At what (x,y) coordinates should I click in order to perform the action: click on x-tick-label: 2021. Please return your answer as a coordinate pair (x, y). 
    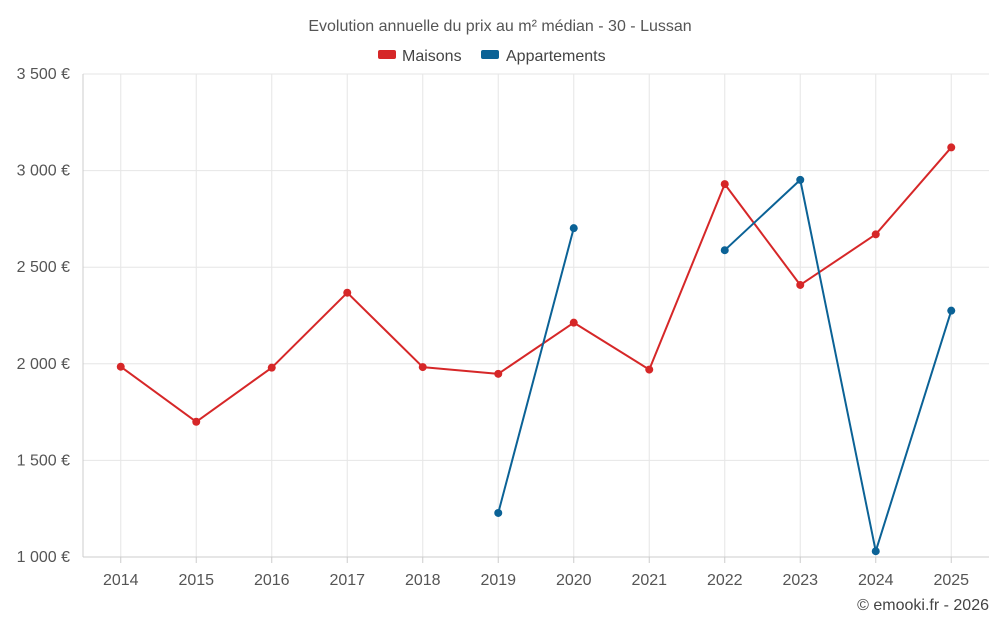
    Looking at the image, I should click on (649, 580).